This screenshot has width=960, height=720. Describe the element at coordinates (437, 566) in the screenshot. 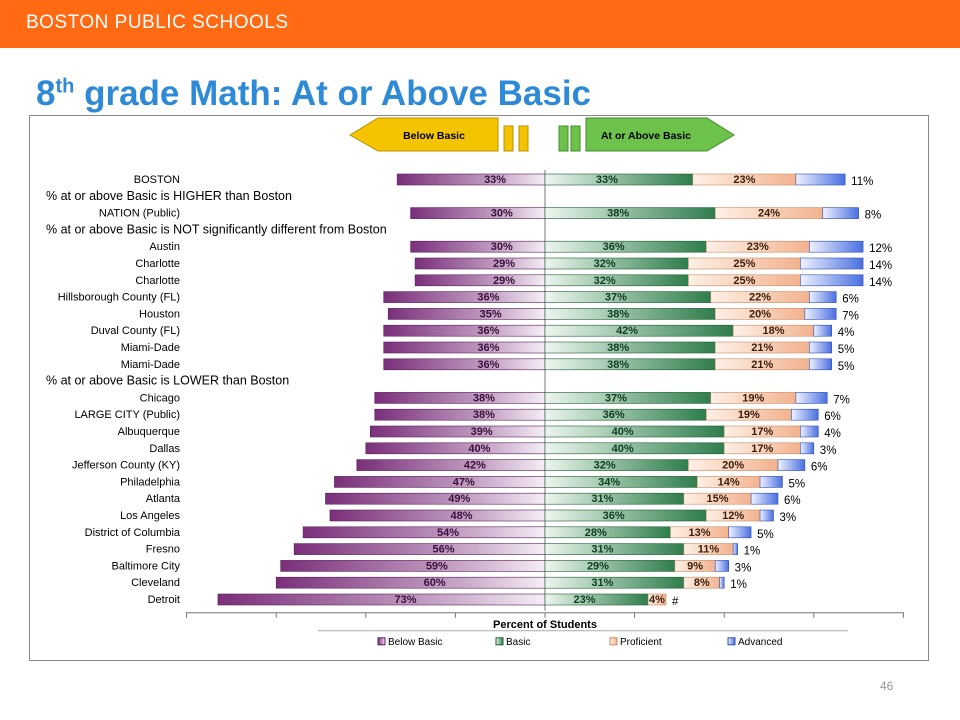

I see `label-below-basic: 59%` at that location.